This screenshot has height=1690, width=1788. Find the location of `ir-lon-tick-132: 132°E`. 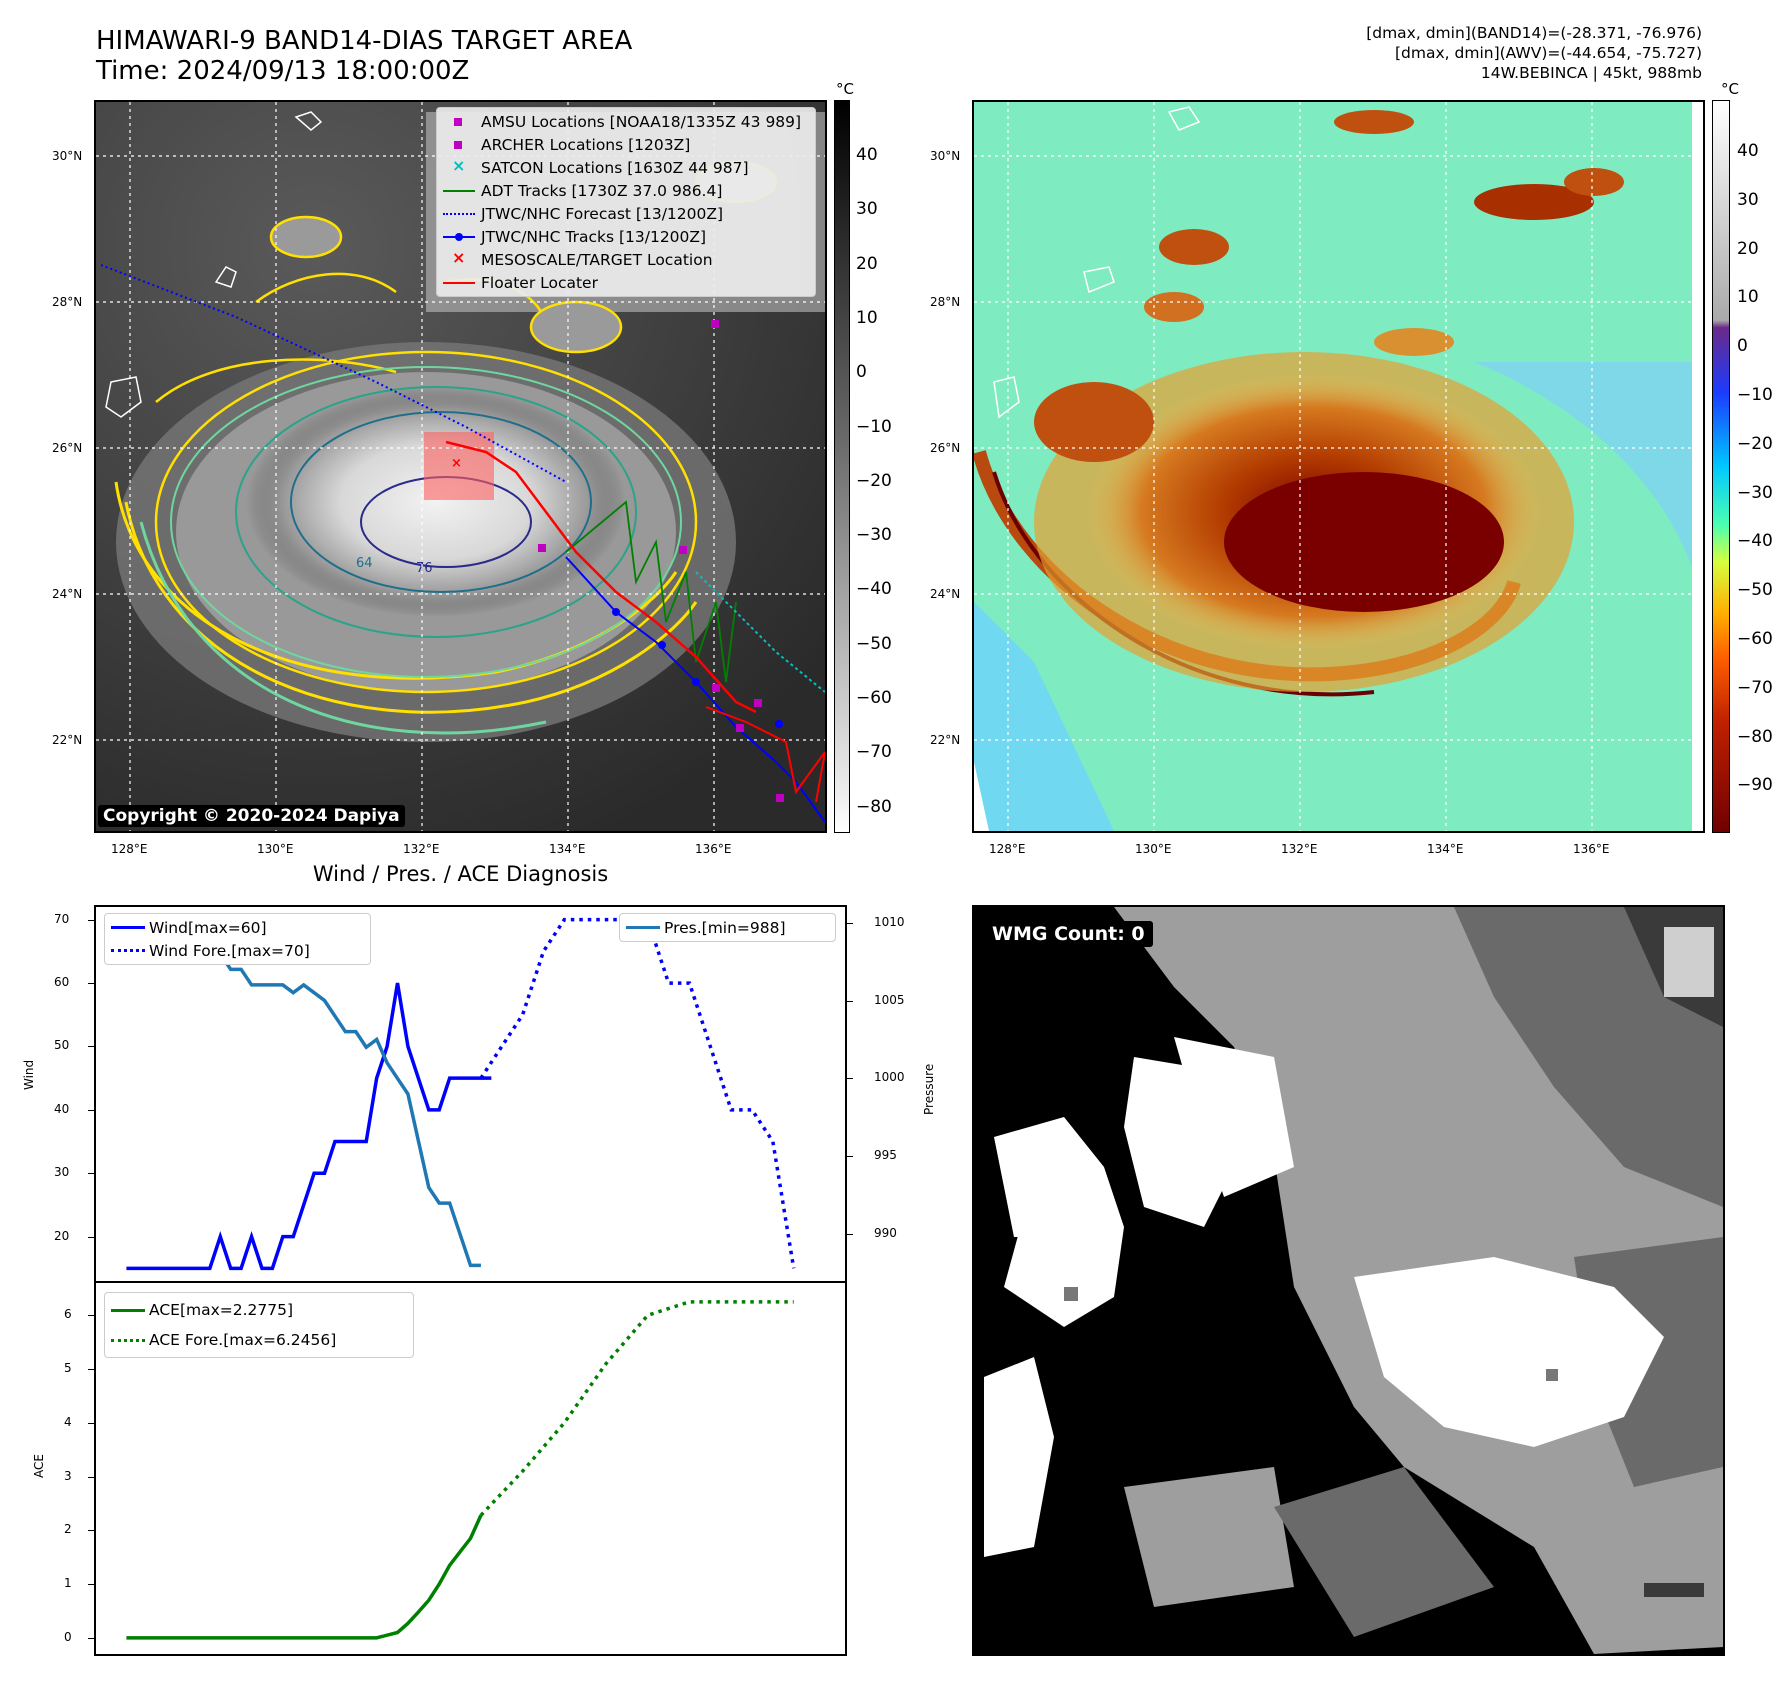

ir-lon-tick-132: 132°E is located at coordinates (421, 849).